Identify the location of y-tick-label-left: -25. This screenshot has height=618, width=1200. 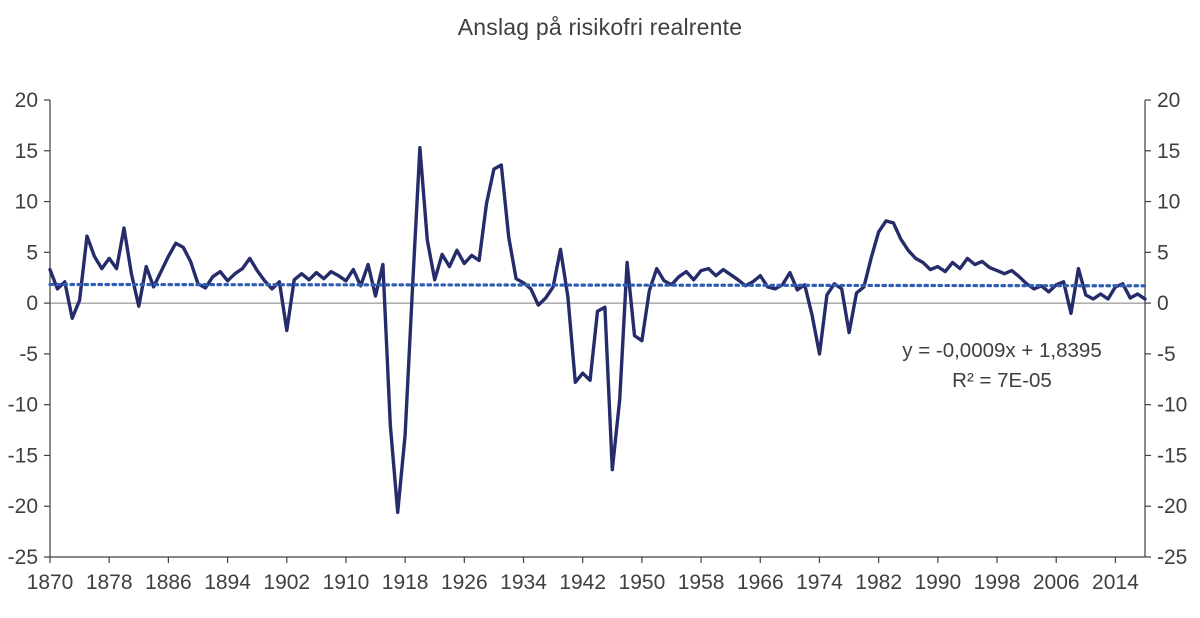
(23, 557).